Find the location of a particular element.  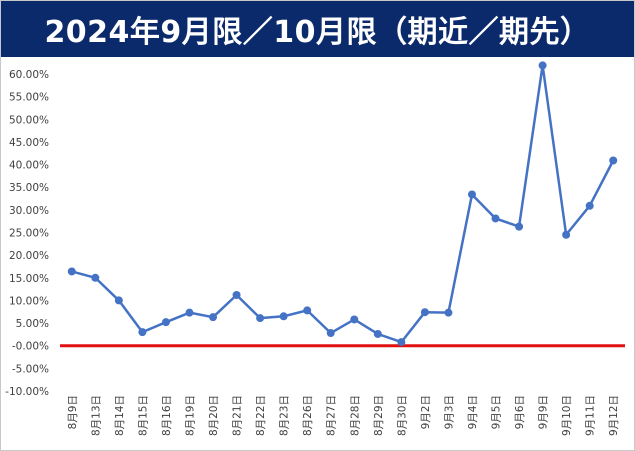

x-tick-label: 8月14日 is located at coordinates (120, 415).